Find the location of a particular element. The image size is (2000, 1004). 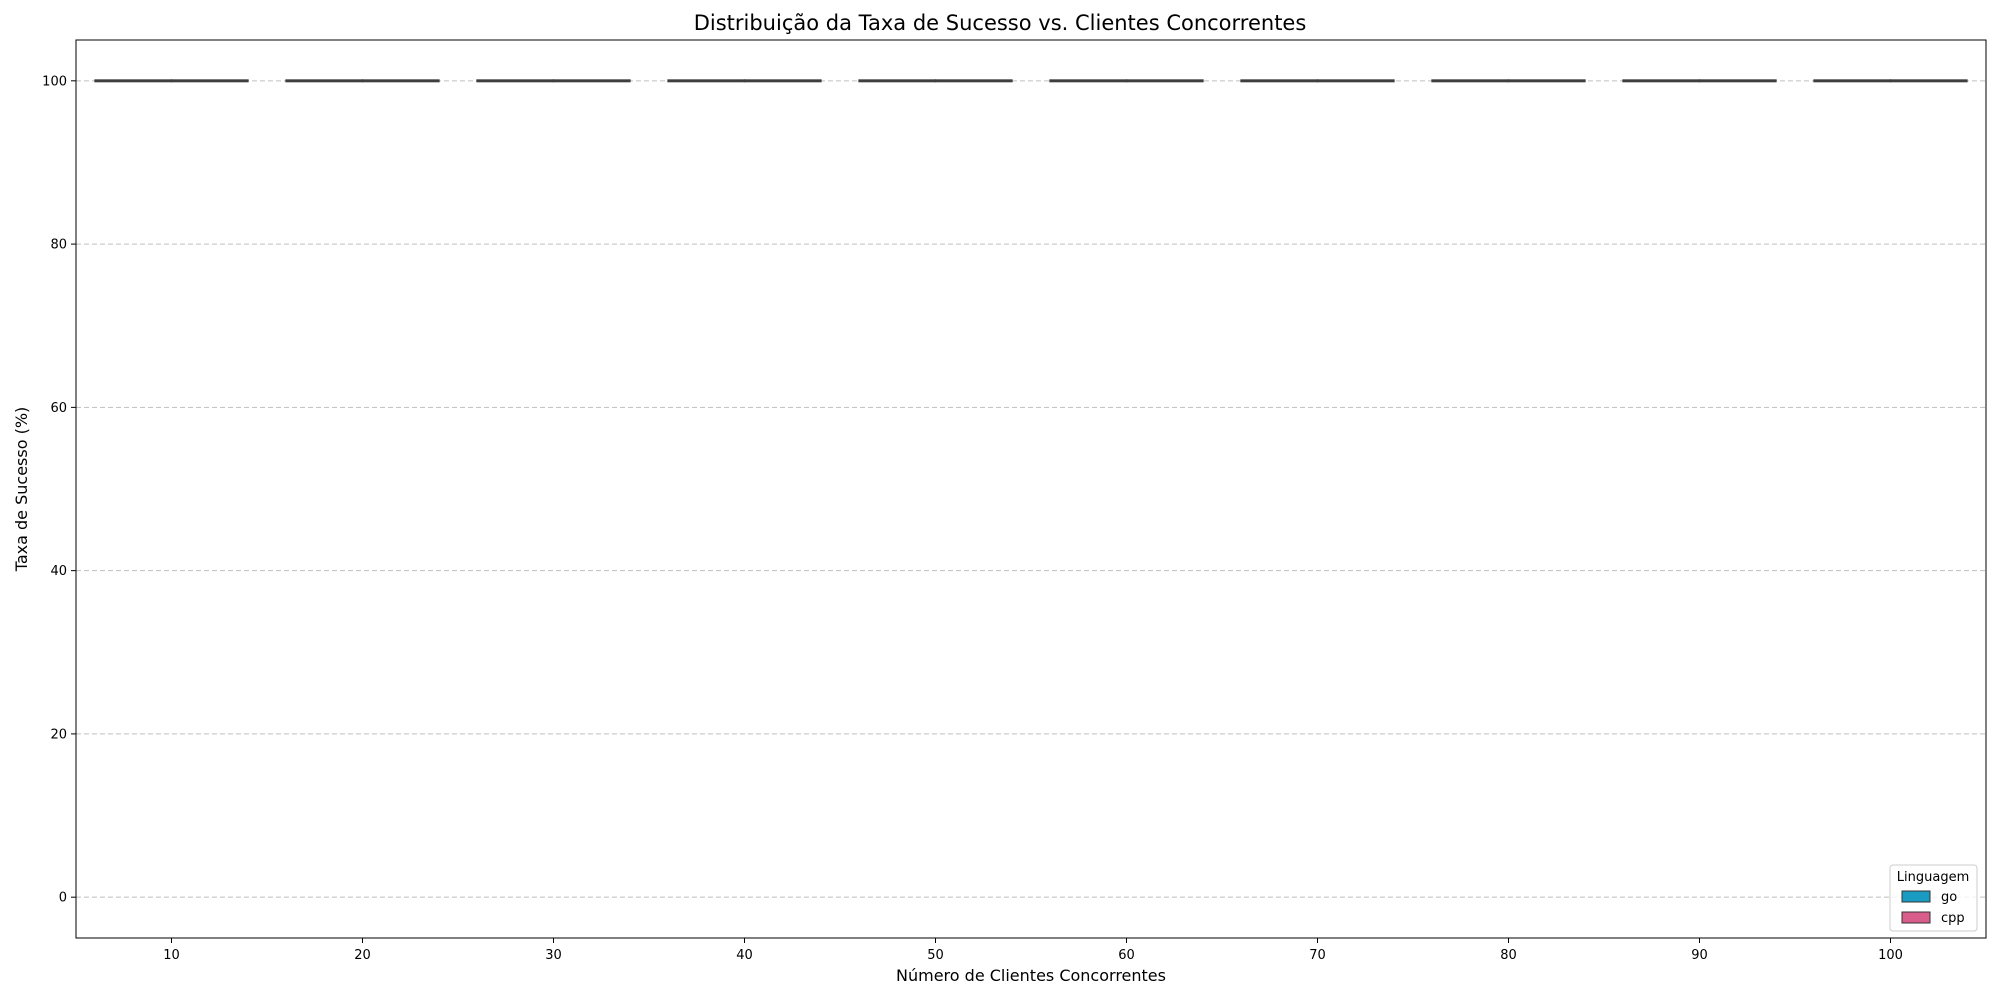

legend-swatch-go is located at coordinates (1916, 896).